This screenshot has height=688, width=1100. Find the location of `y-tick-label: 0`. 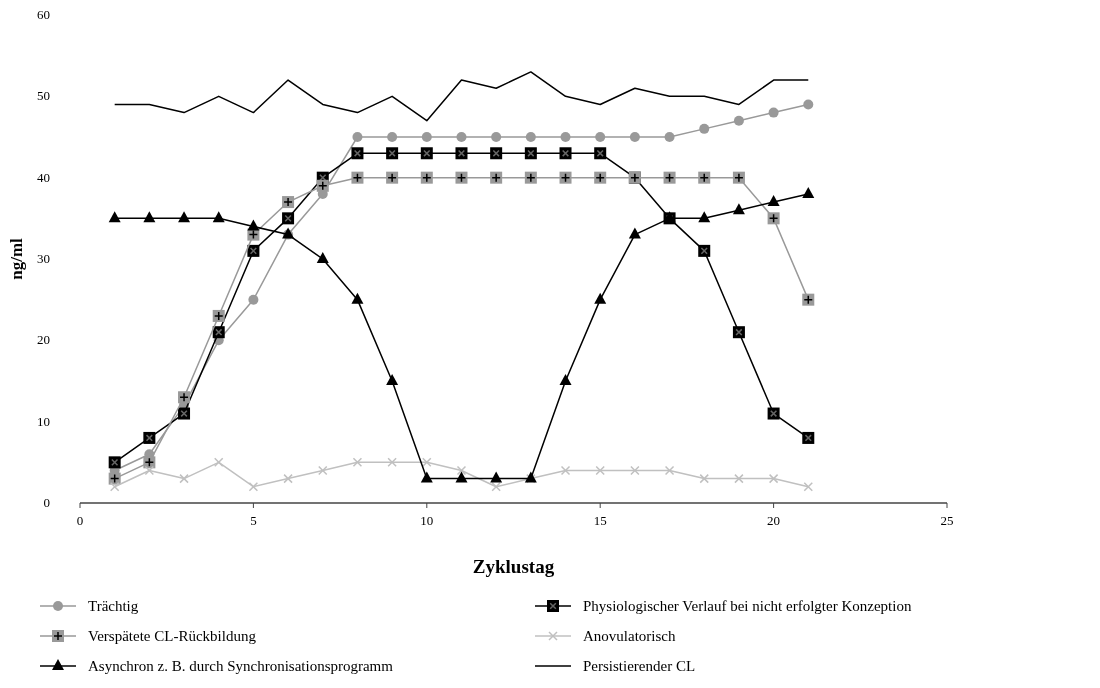

y-tick-label: 0 is located at coordinates (46, 502).